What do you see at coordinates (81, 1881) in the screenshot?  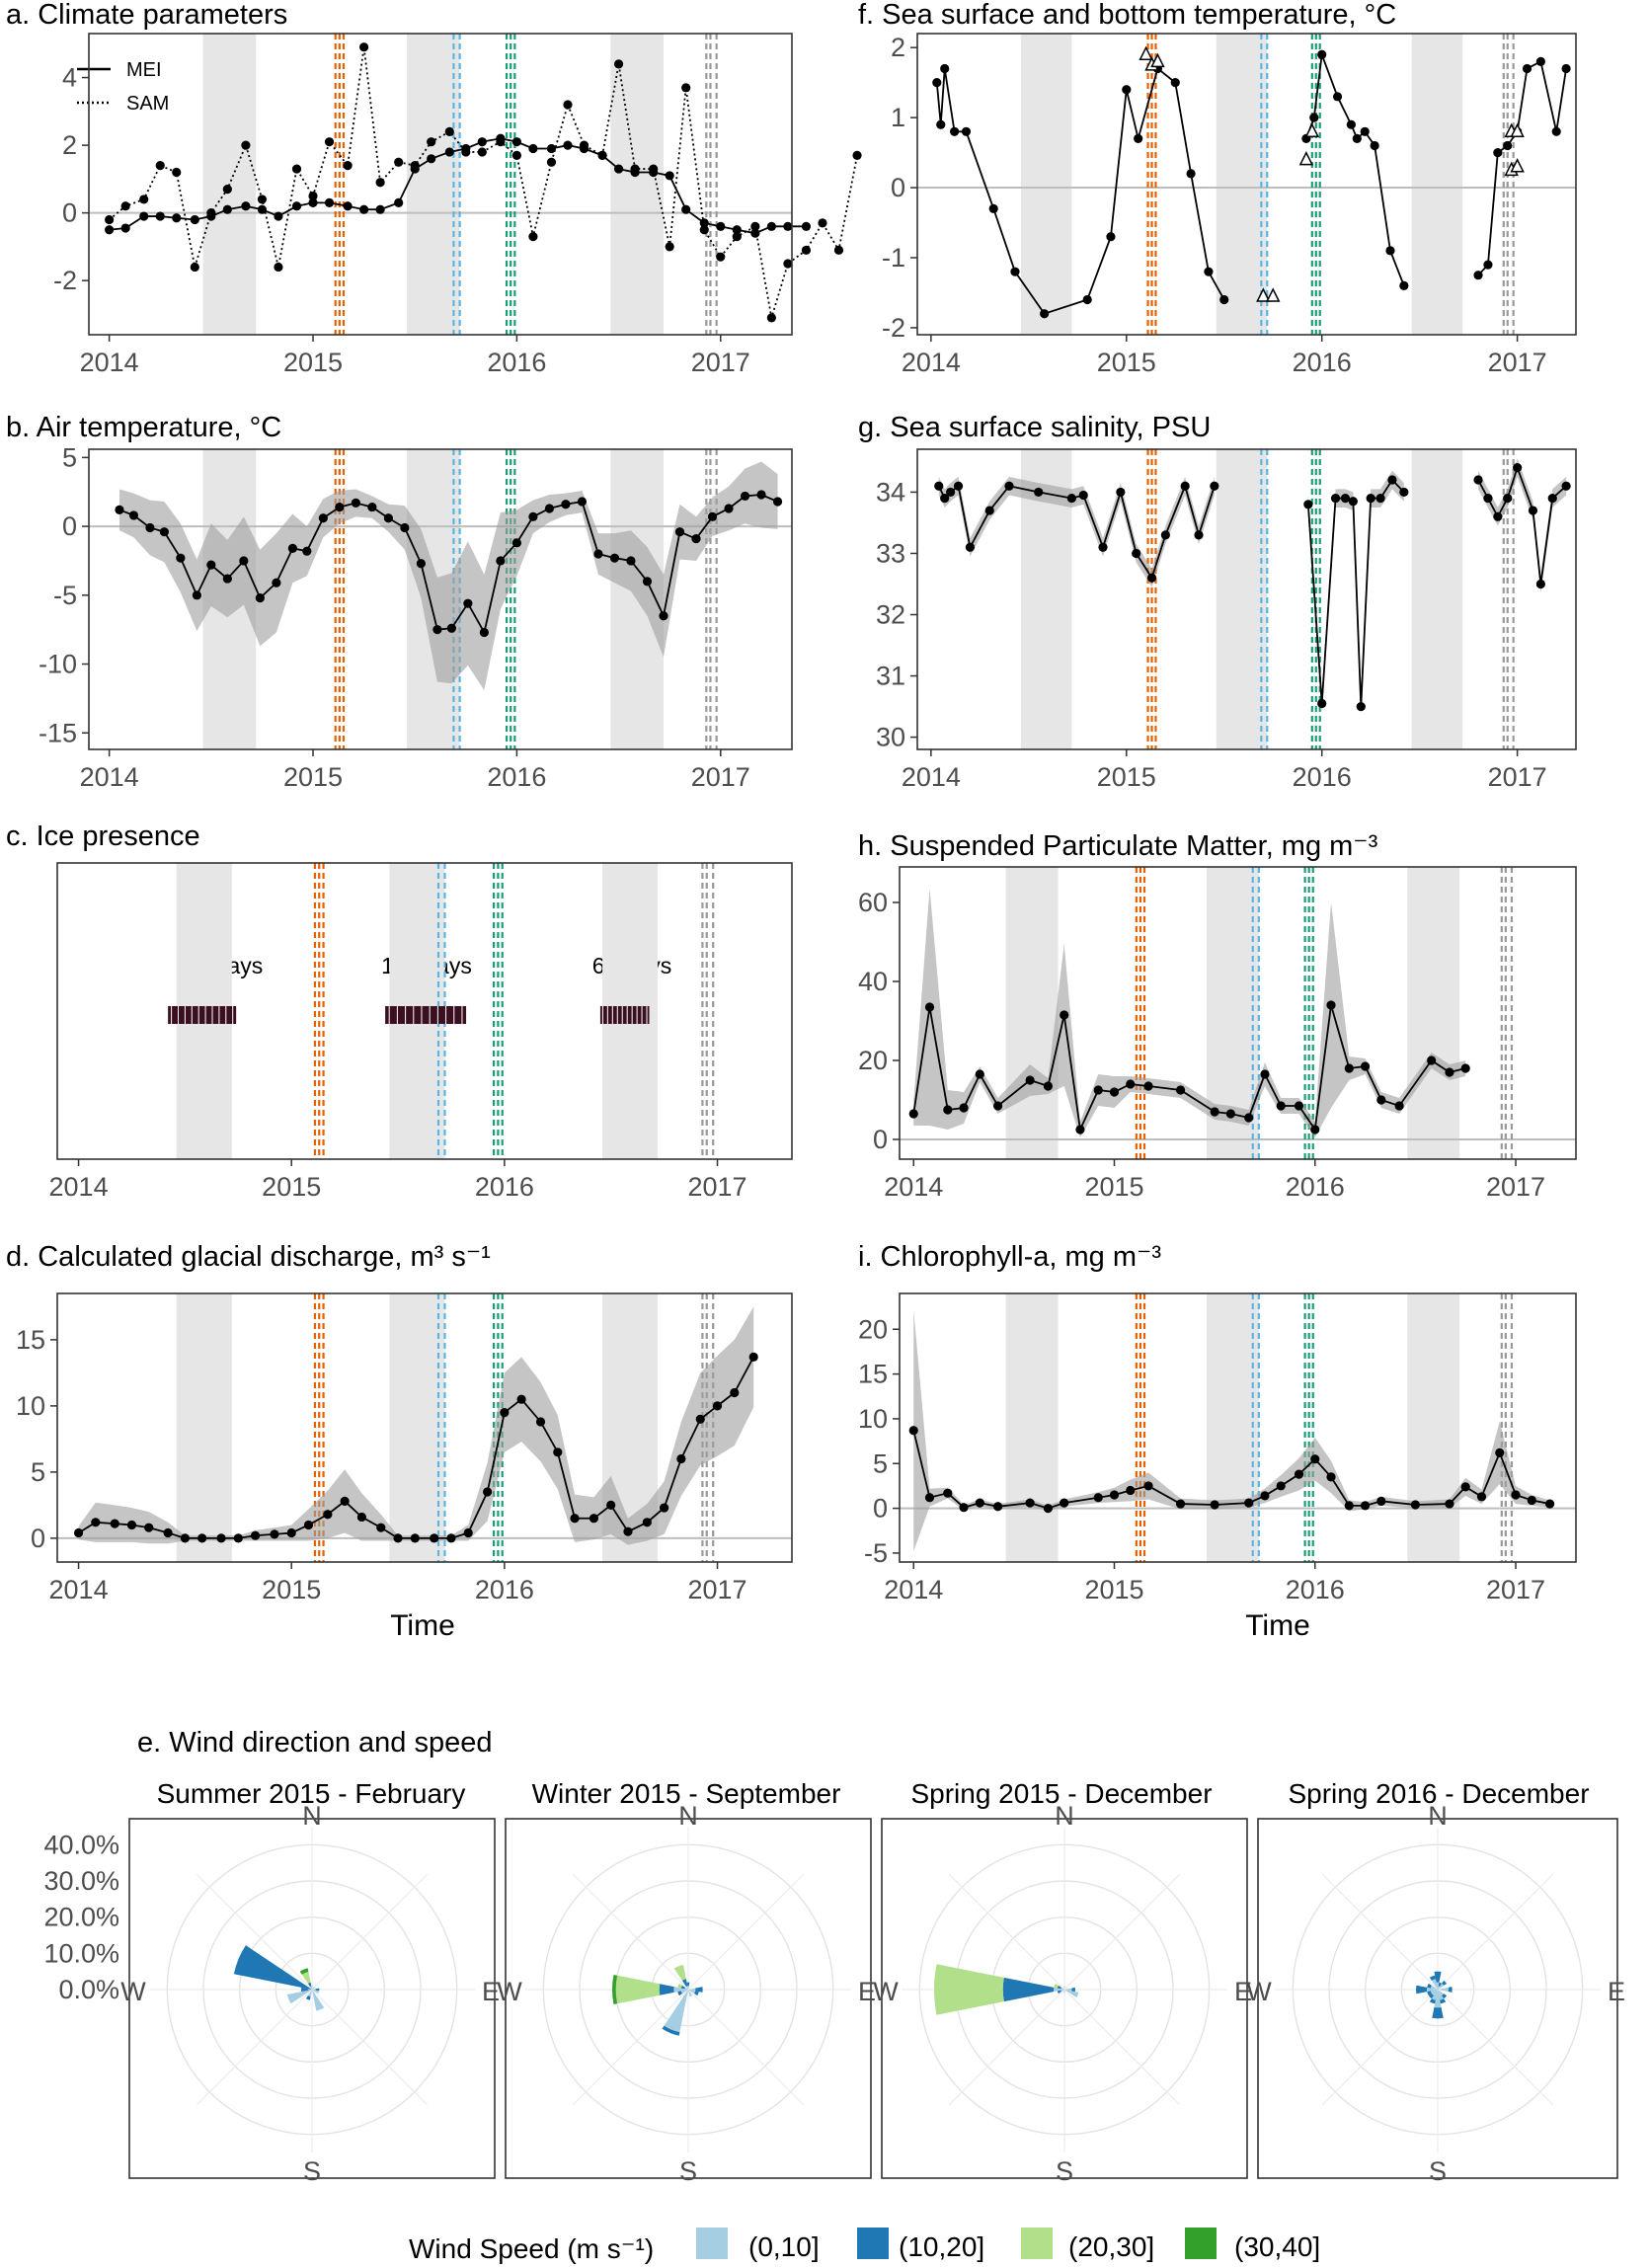 I see `radial-tick-label: 30.0%` at bounding box center [81, 1881].